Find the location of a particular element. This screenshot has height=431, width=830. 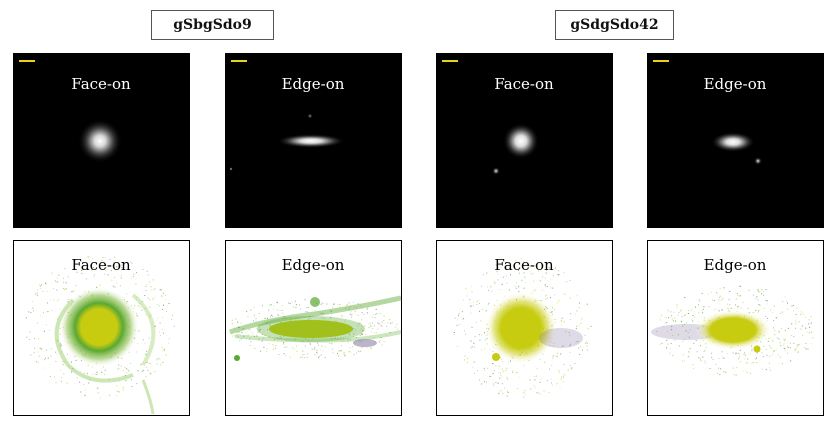

optical-panel-gsbgsdo9-face-on: Face-on is located at coordinates (101, 140).